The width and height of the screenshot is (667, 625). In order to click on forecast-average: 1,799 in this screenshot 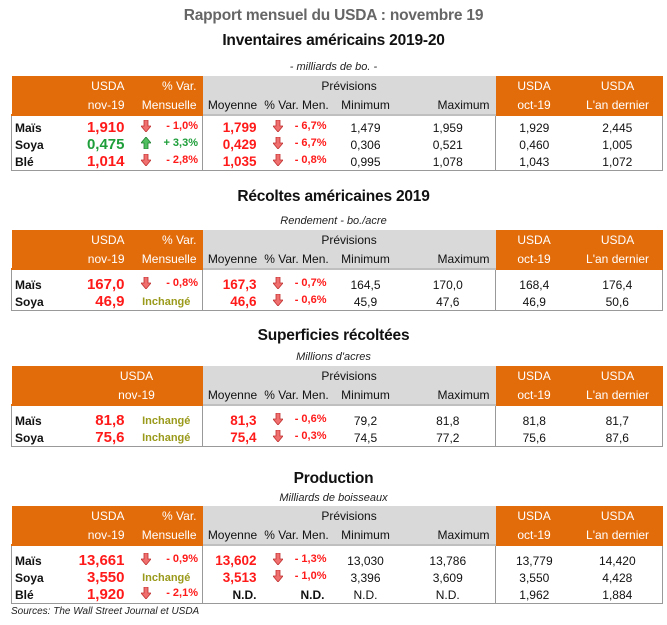, I will do `click(232, 127)`.